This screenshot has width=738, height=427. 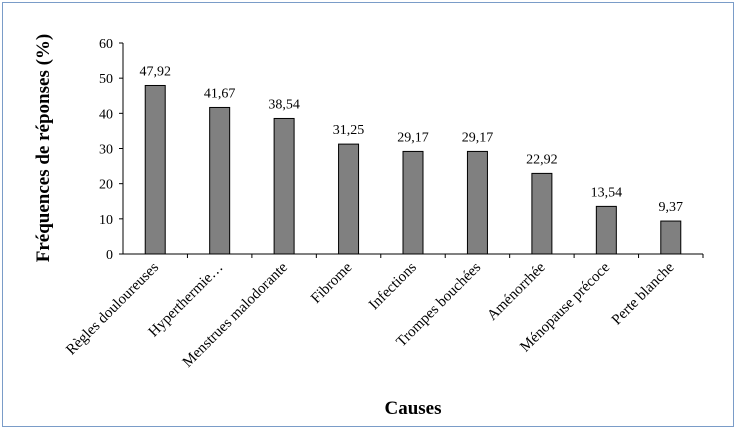 I want to click on data-label: 38,54, so click(x=284, y=104).